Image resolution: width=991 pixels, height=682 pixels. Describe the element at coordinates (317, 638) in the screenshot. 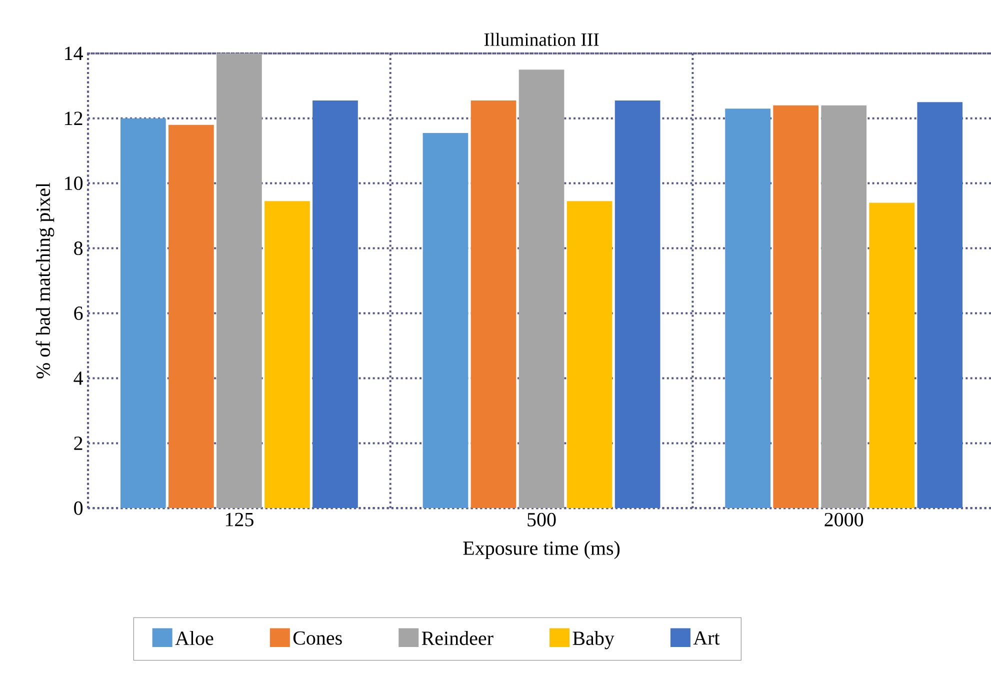

I see `legend-label: Cones` at that location.